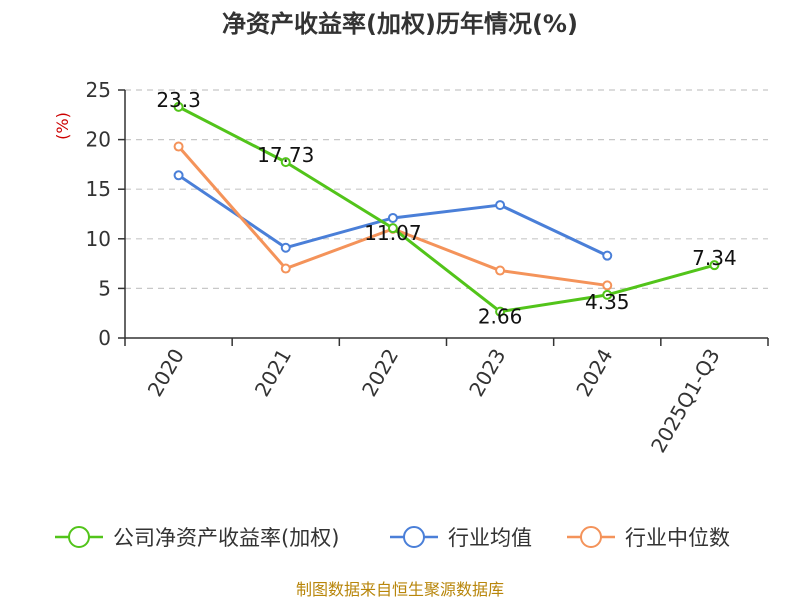 The image size is (800, 600). I want to click on x-tick-label: 2021, so click(273, 373).